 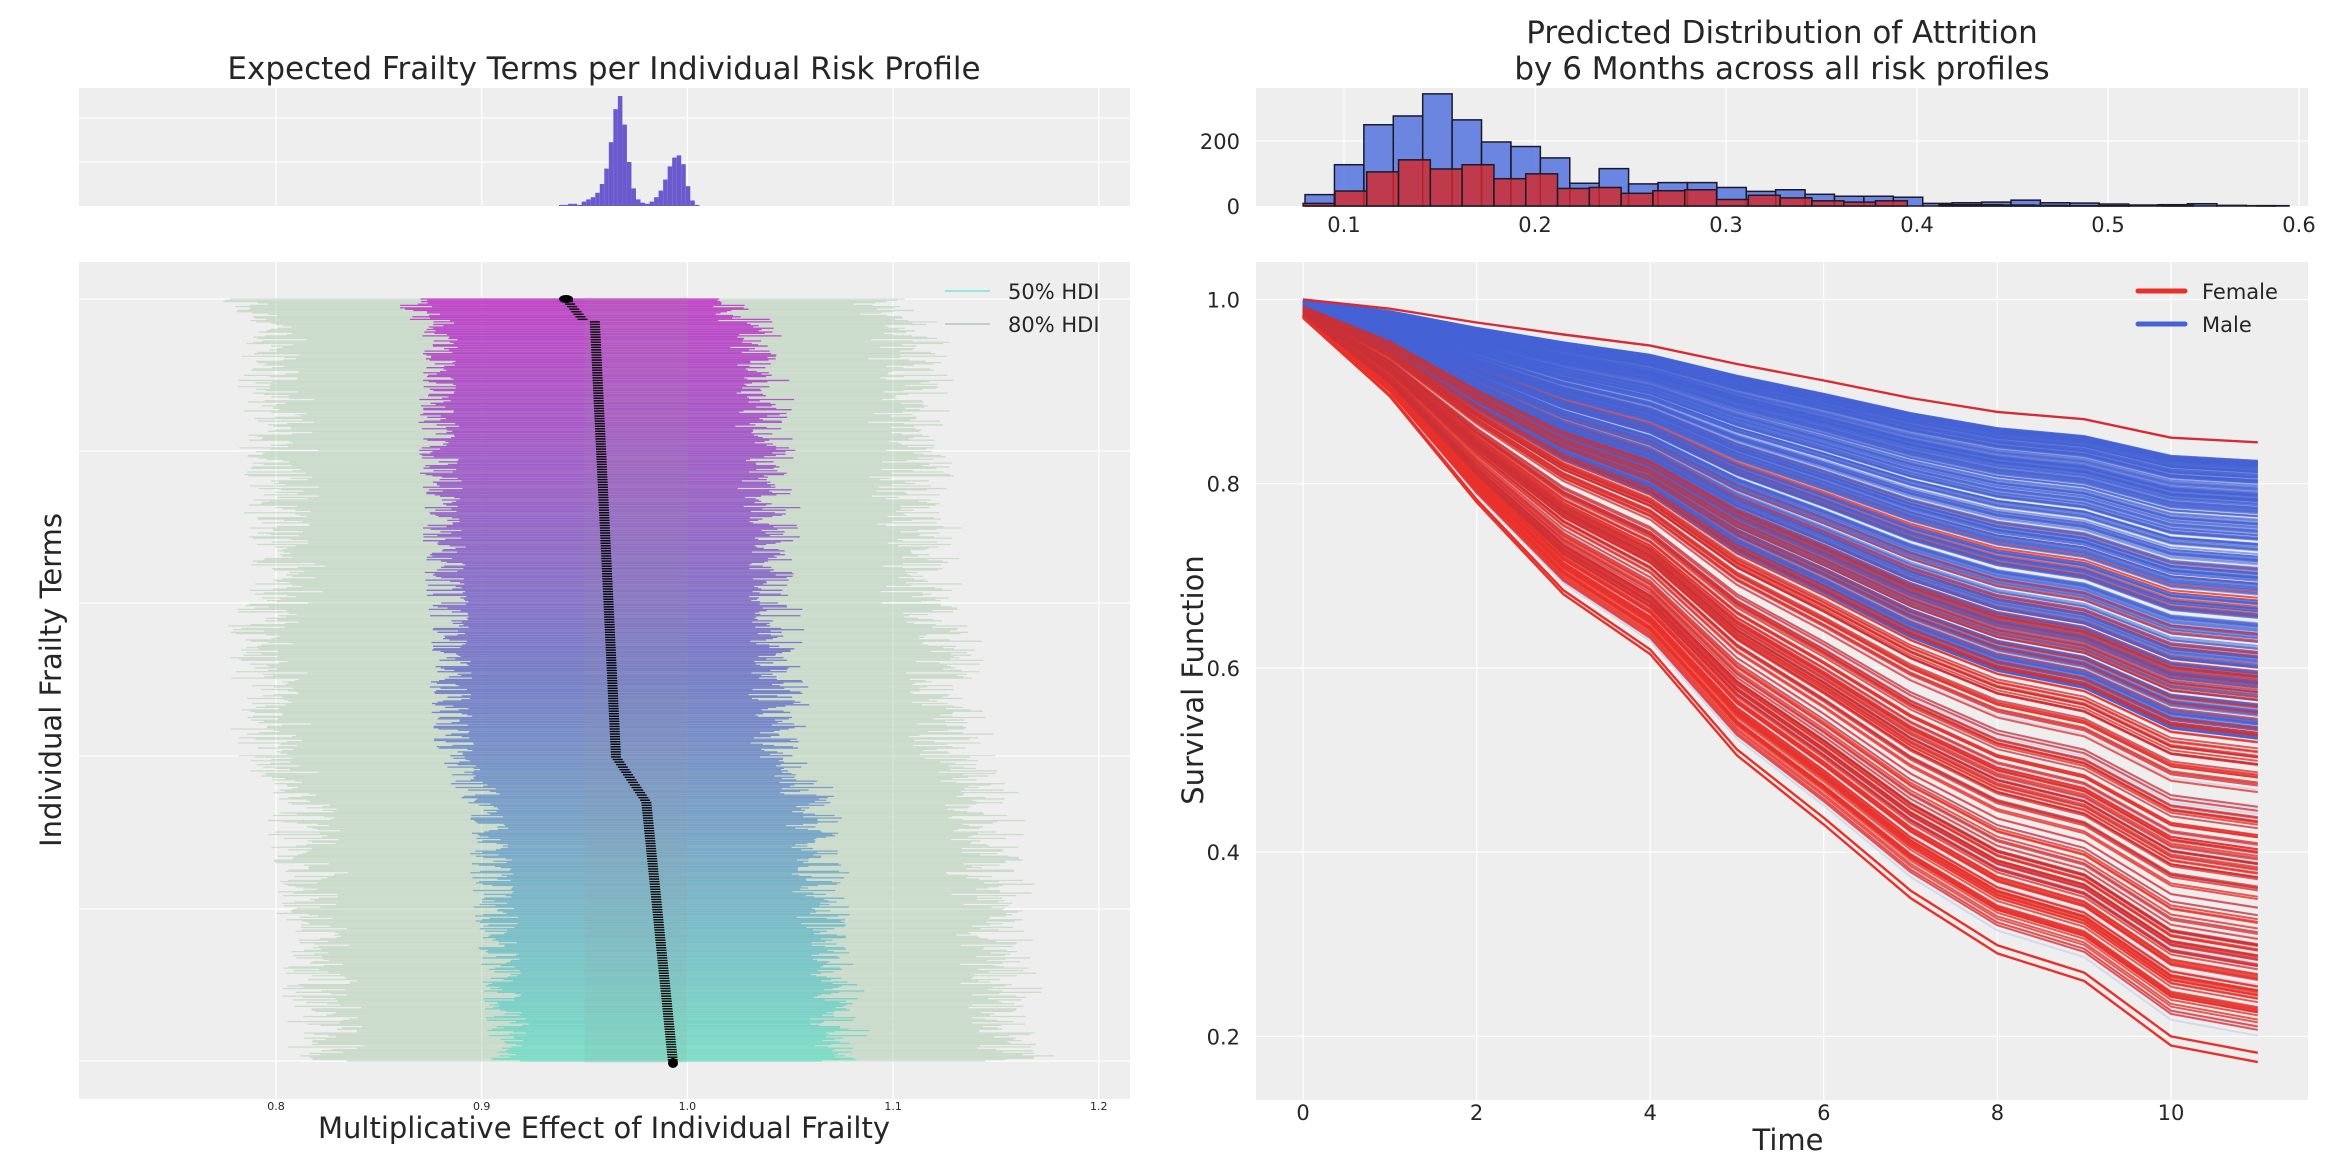 What do you see at coordinates (1725, 225) in the screenshot?
I see `x-tick-label: 0.3` at bounding box center [1725, 225].